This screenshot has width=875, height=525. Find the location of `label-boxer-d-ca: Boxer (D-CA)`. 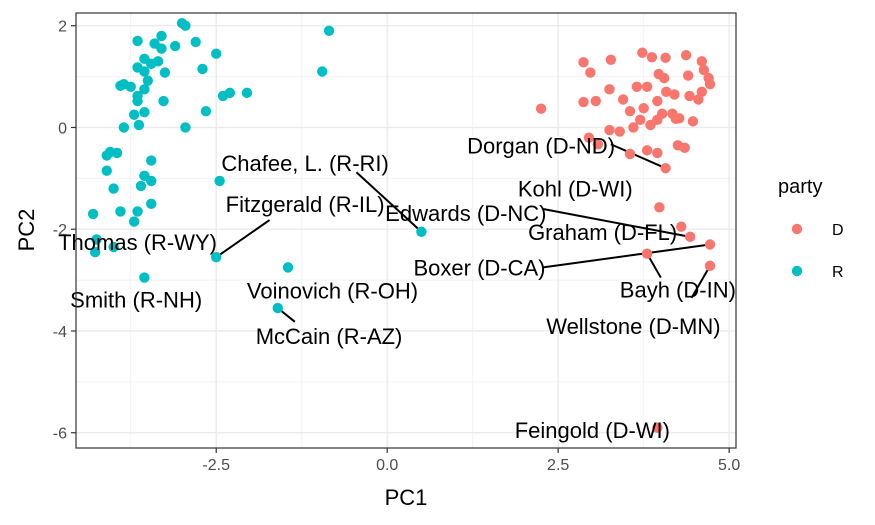

label-boxer-d-ca: Boxer (D-CA) is located at coordinates (480, 267).